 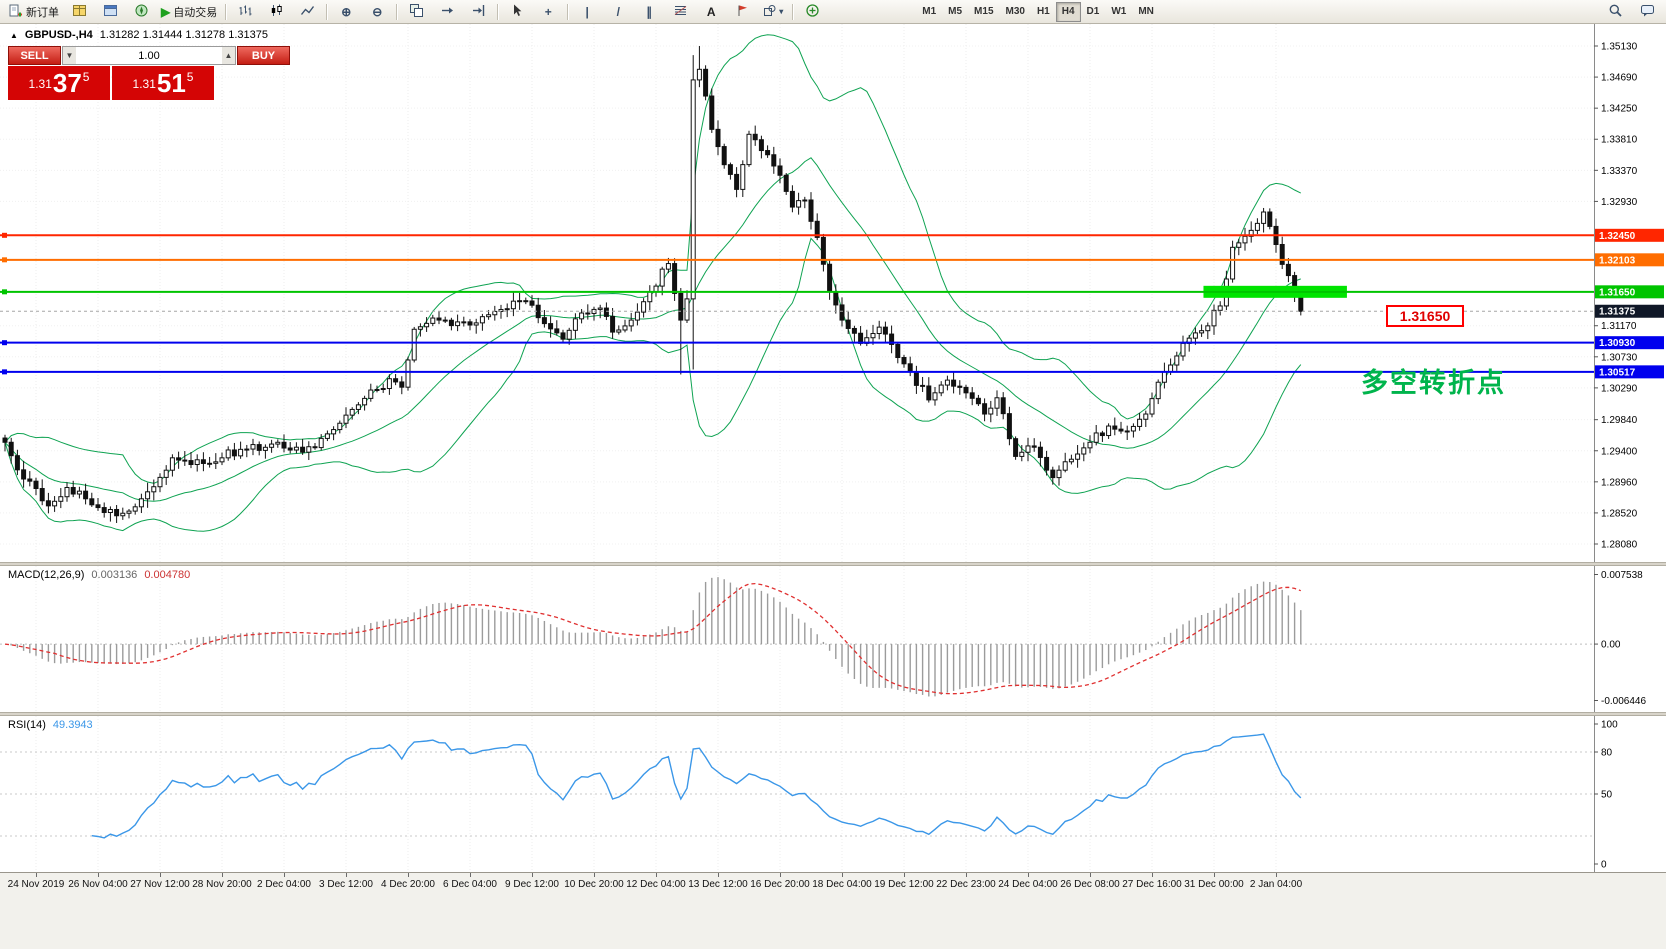 What do you see at coordinates (79, 12) in the screenshot?
I see `market-watch-button` at bounding box center [79, 12].